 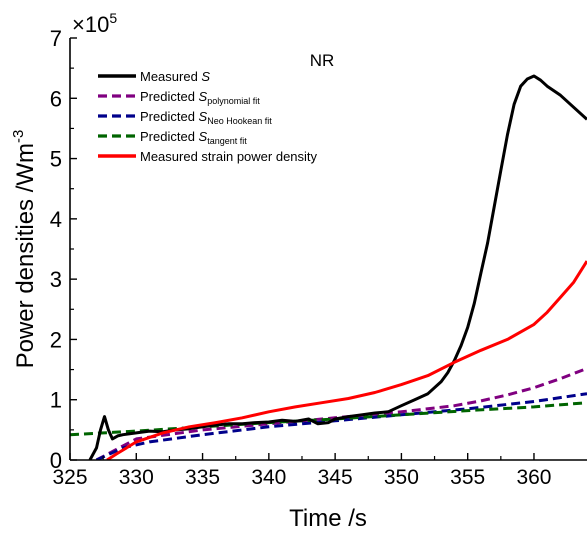 I want to click on legend-label-3: Predicted Stangent fit, so click(x=193, y=137).